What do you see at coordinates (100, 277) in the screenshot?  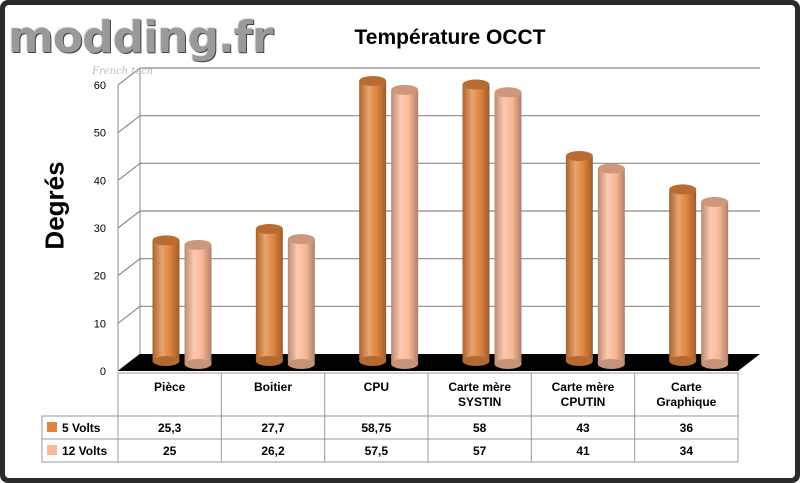 I see `y-tick-label: 20` at bounding box center [100, 277].